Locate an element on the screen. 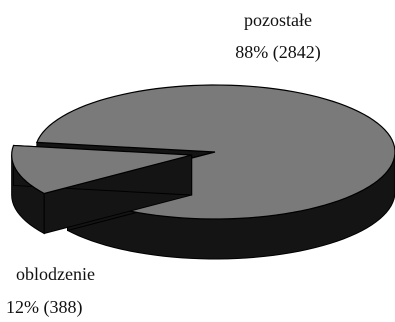 The image size is (395, 322). slice-value-pozostale: 88% (2842) is located at coordinates (277, 52).